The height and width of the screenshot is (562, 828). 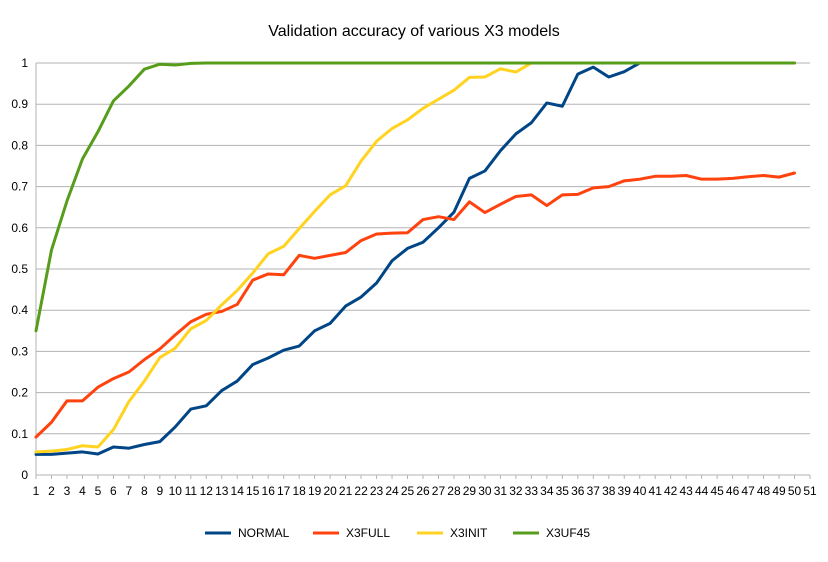 I want to click on x-tick-label: 39, so click(x=625, y=491).